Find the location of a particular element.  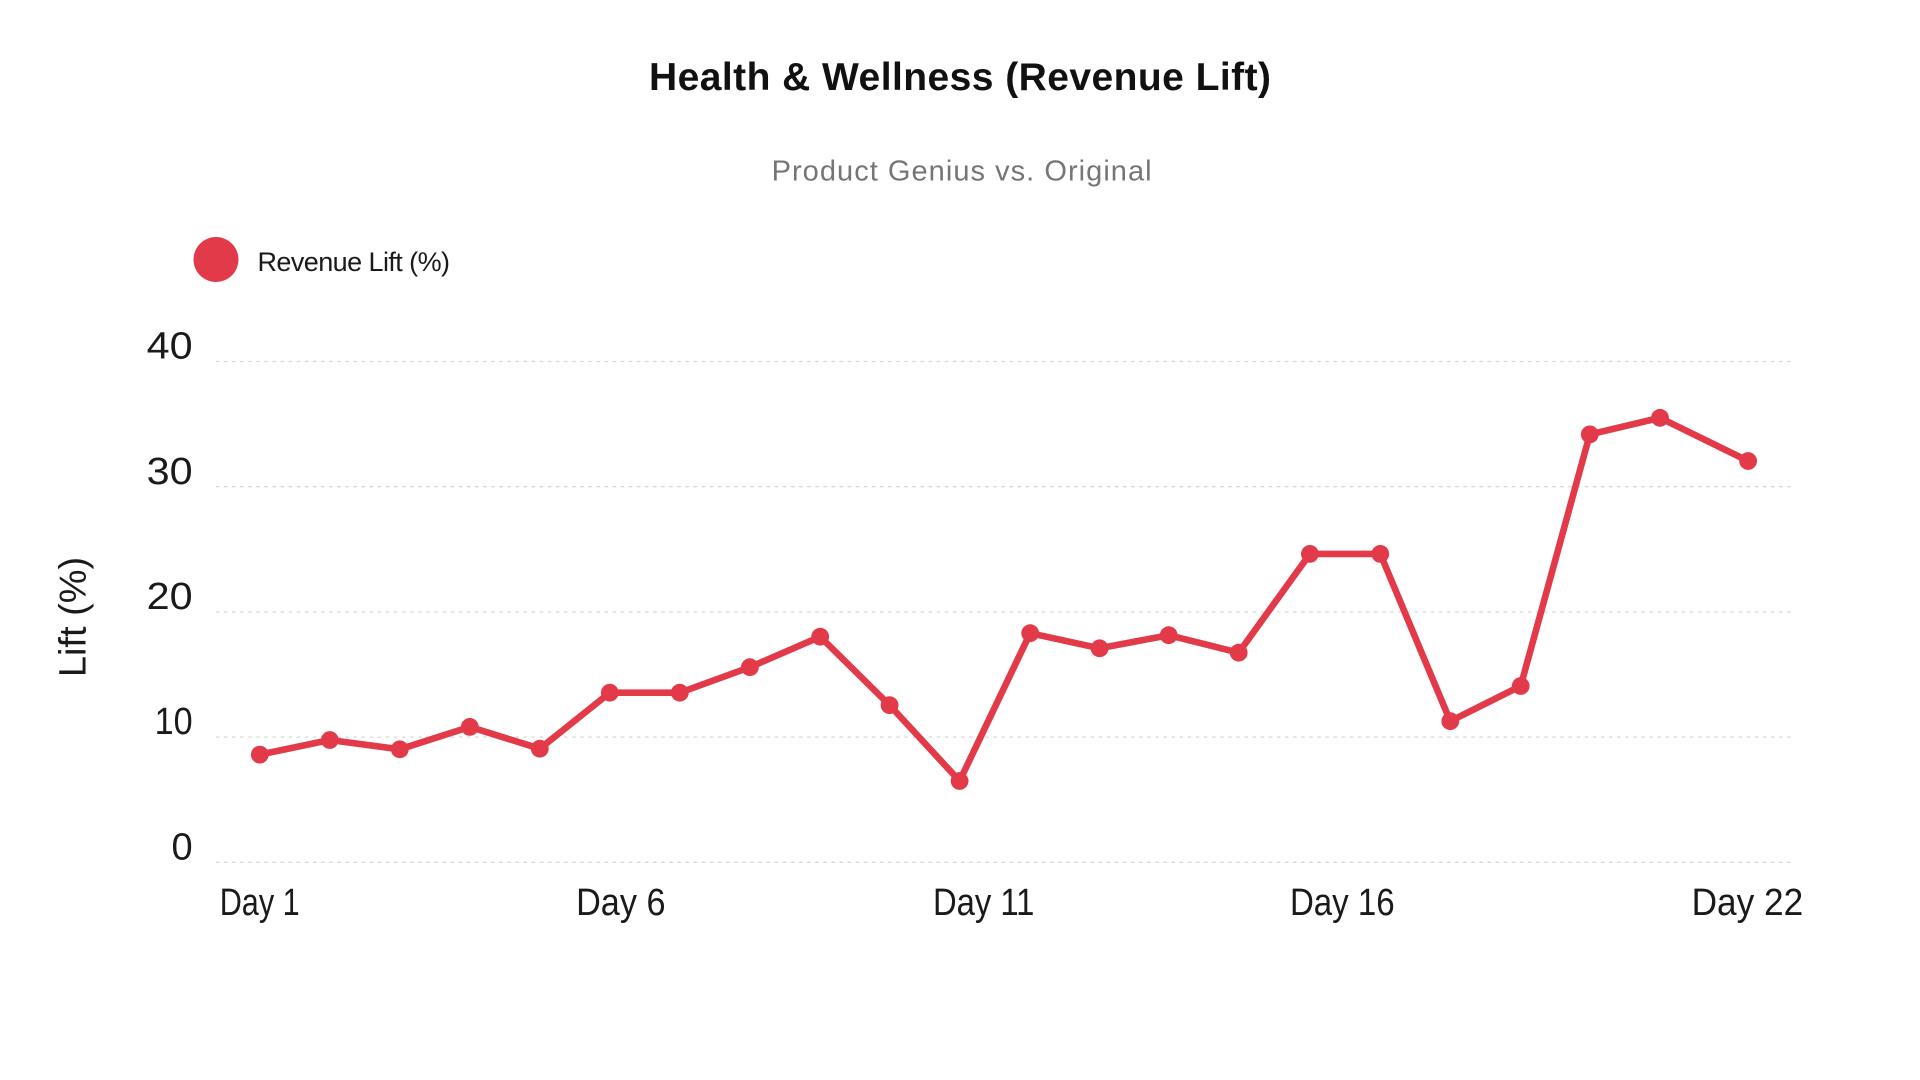

svg-text: 20 is located at coordinates (170, 597).